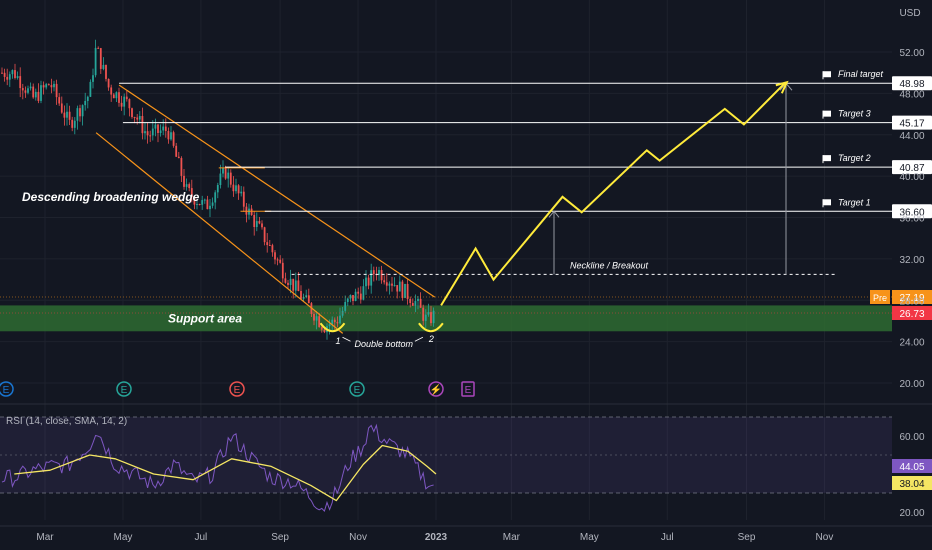  Describe the element at coordinates (280, 537) in the screenshot. I see `time-axis-tick: Sep` at that location.